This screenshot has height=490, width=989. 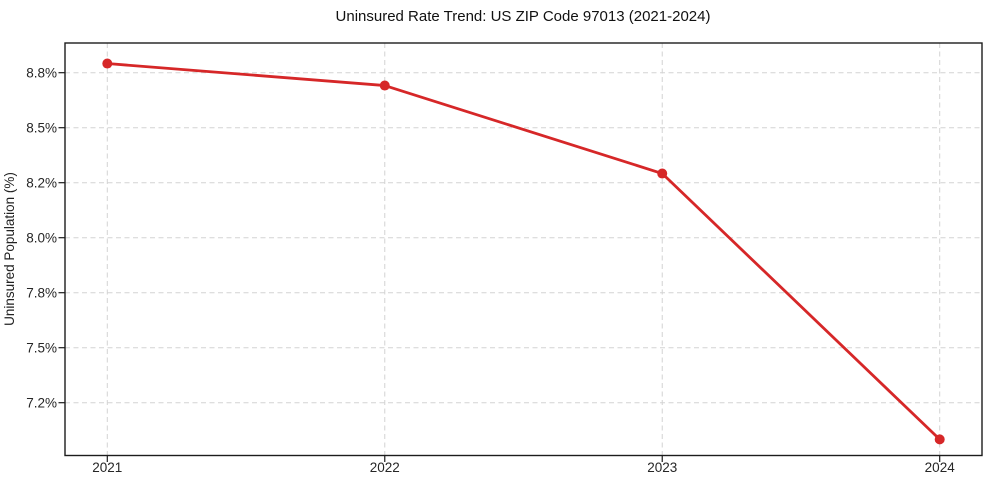 What do you see at coordinates (384, 85) in the screenshot?
I see `data-point-2022` at bounding box center [384, 85].